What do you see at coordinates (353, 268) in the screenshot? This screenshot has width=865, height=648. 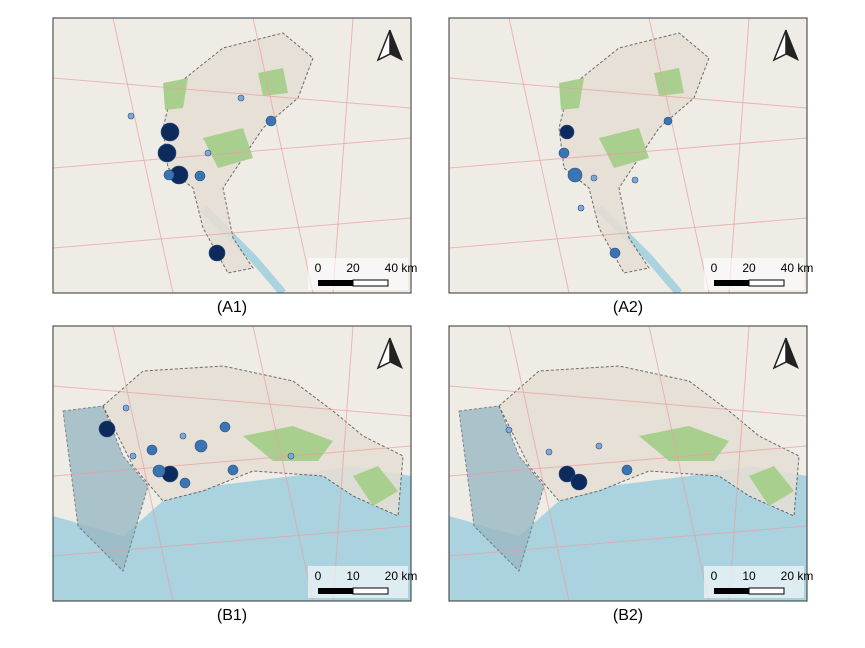 I see `scale-label: 20` at bounding box center [353, 268].